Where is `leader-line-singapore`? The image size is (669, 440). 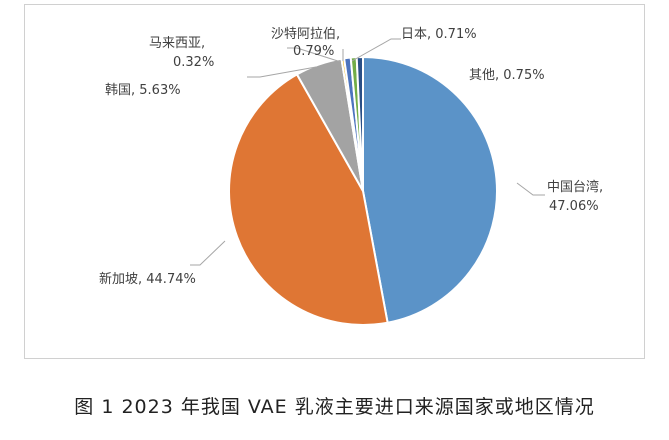 leader-line-singapore is located at coordinates (208, 253).